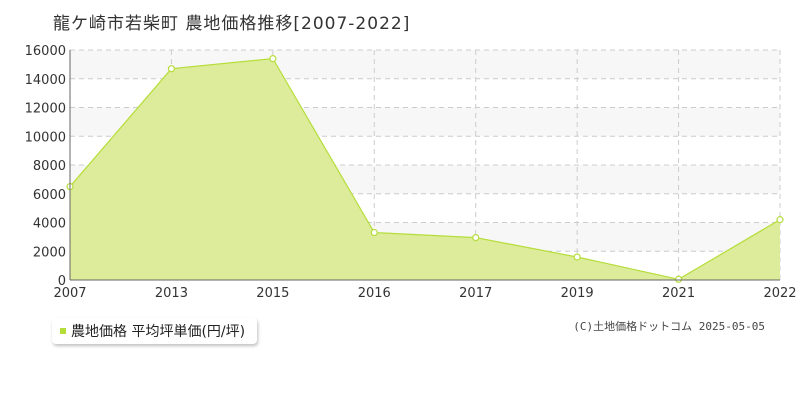 The height and width of the screenshot is (400, 800). Describe the element at coordinates (62, 281) in the screenshot. I see `y-tick-label: 0` at that location.